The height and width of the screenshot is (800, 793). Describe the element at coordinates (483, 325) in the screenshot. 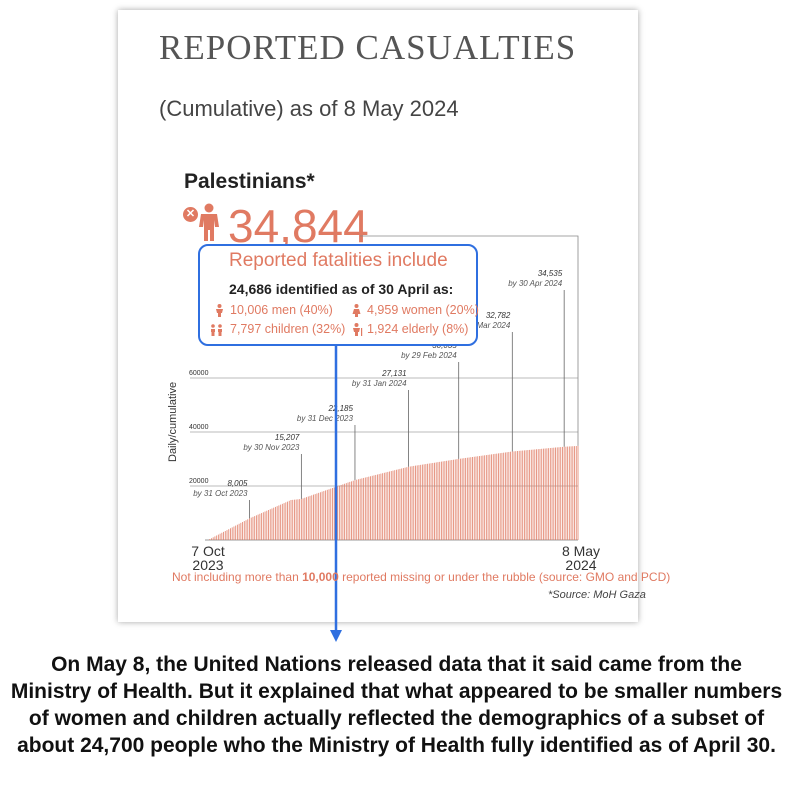

I see `annotation-date: by 31 Mar 2024` at that location.